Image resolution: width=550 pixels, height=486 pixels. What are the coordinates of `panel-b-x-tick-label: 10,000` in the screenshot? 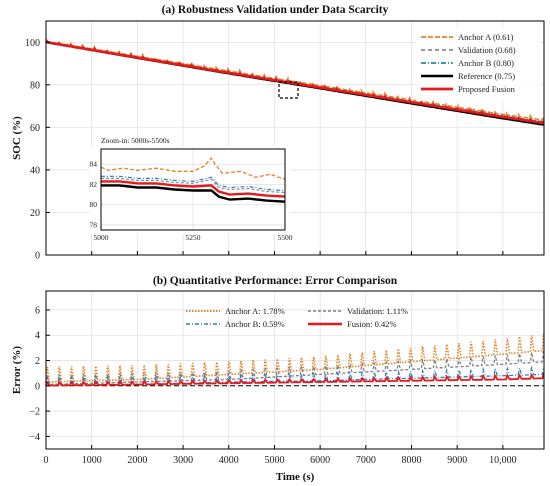 It's located at (503, 460).